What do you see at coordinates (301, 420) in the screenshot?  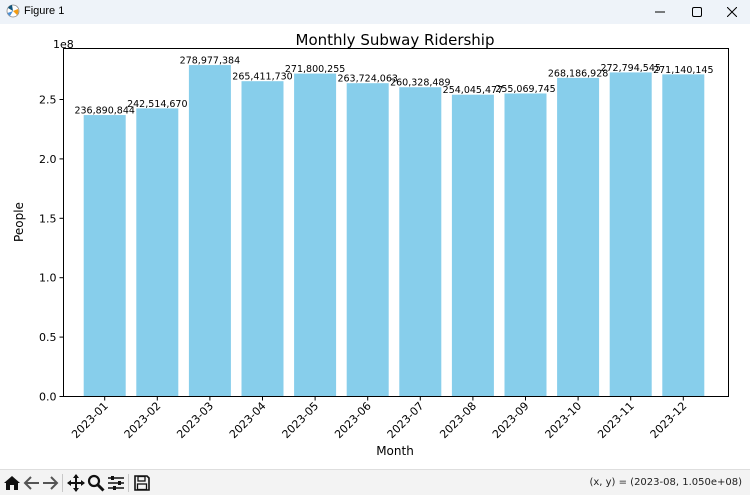 I see `x-tick-label: 2023-05` at bounding box center [301, 420].